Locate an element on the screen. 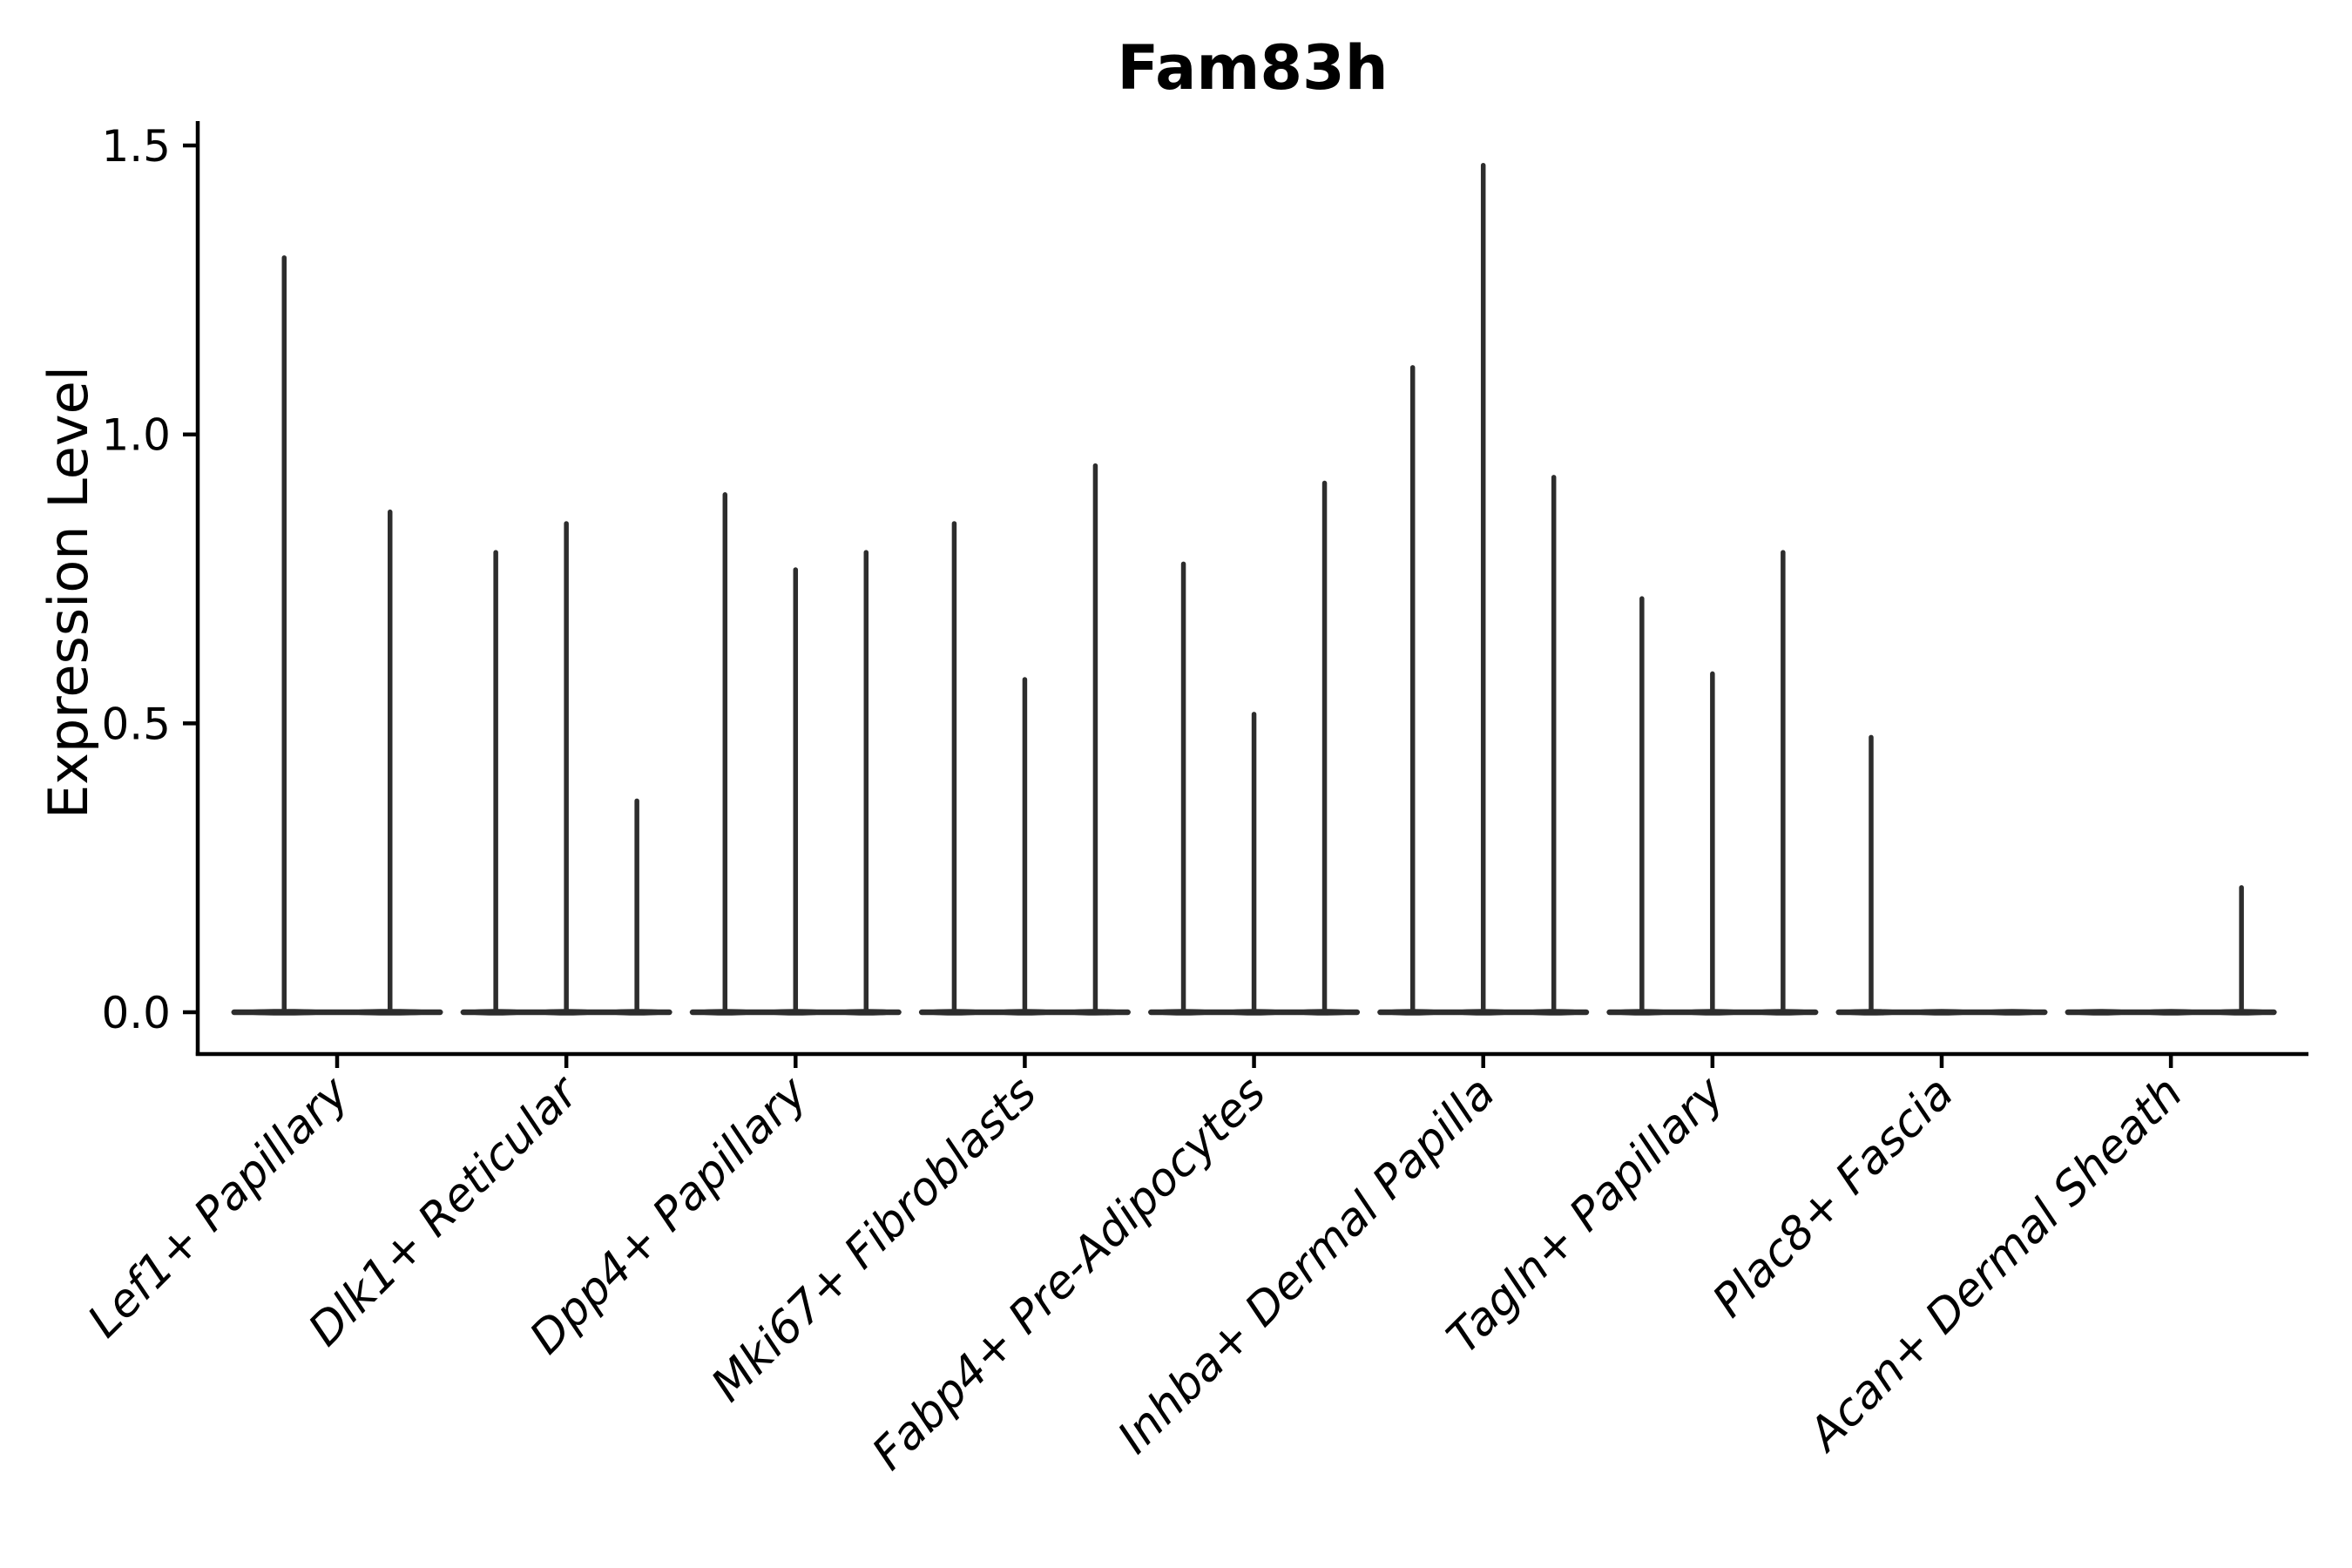 This screenshot has height=1568, width=2352. x-tick-label: Fabp4+ Pre-Adipocytes is located at coordinates (1069, 1274).